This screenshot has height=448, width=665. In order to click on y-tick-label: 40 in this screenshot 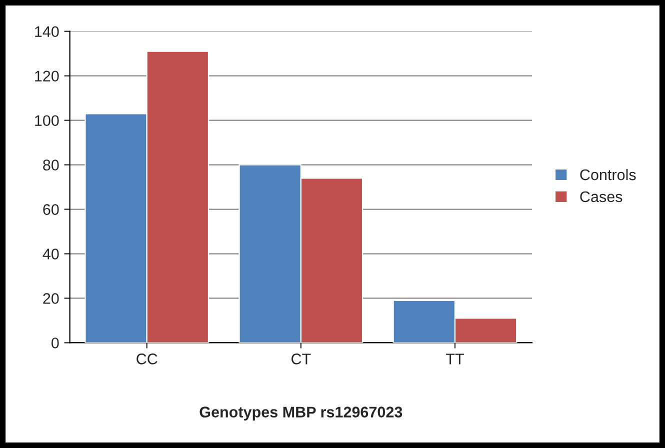, I will do `click(50, 254)`.